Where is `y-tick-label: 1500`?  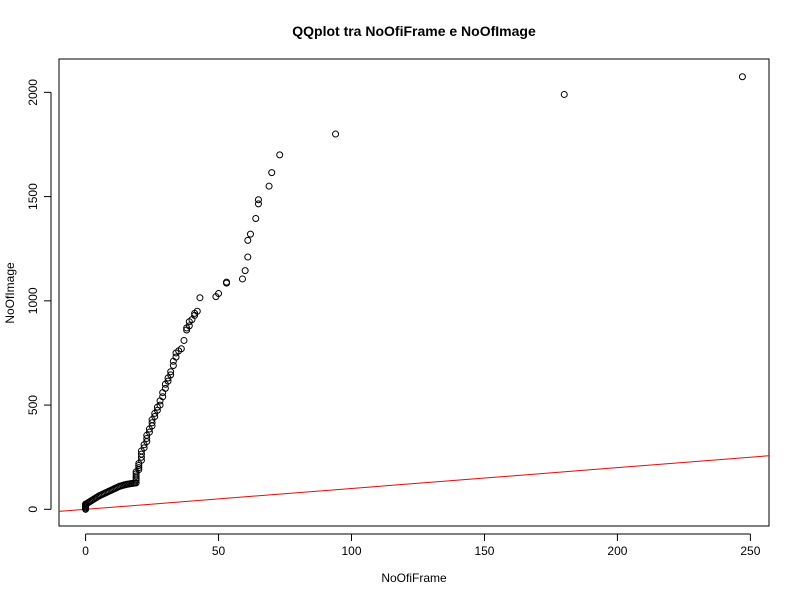
y-tick-label: 1500 is located at coordinates (33, 196).